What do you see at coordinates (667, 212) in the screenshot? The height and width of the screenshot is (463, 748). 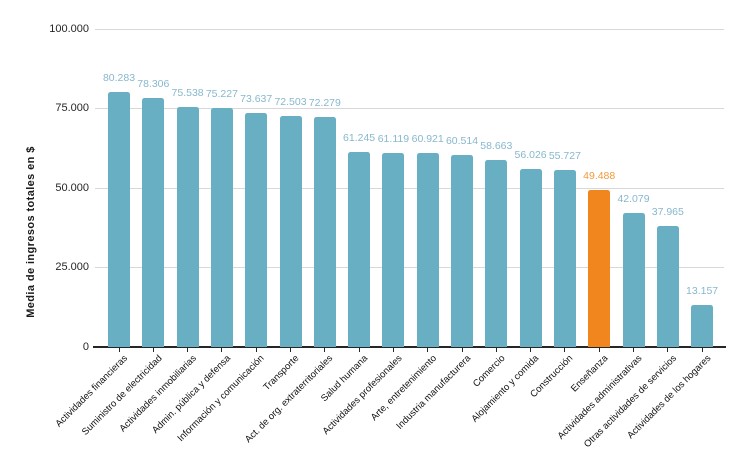 I see `bar-value-label: 37.965` at bounding box center [667, 212].